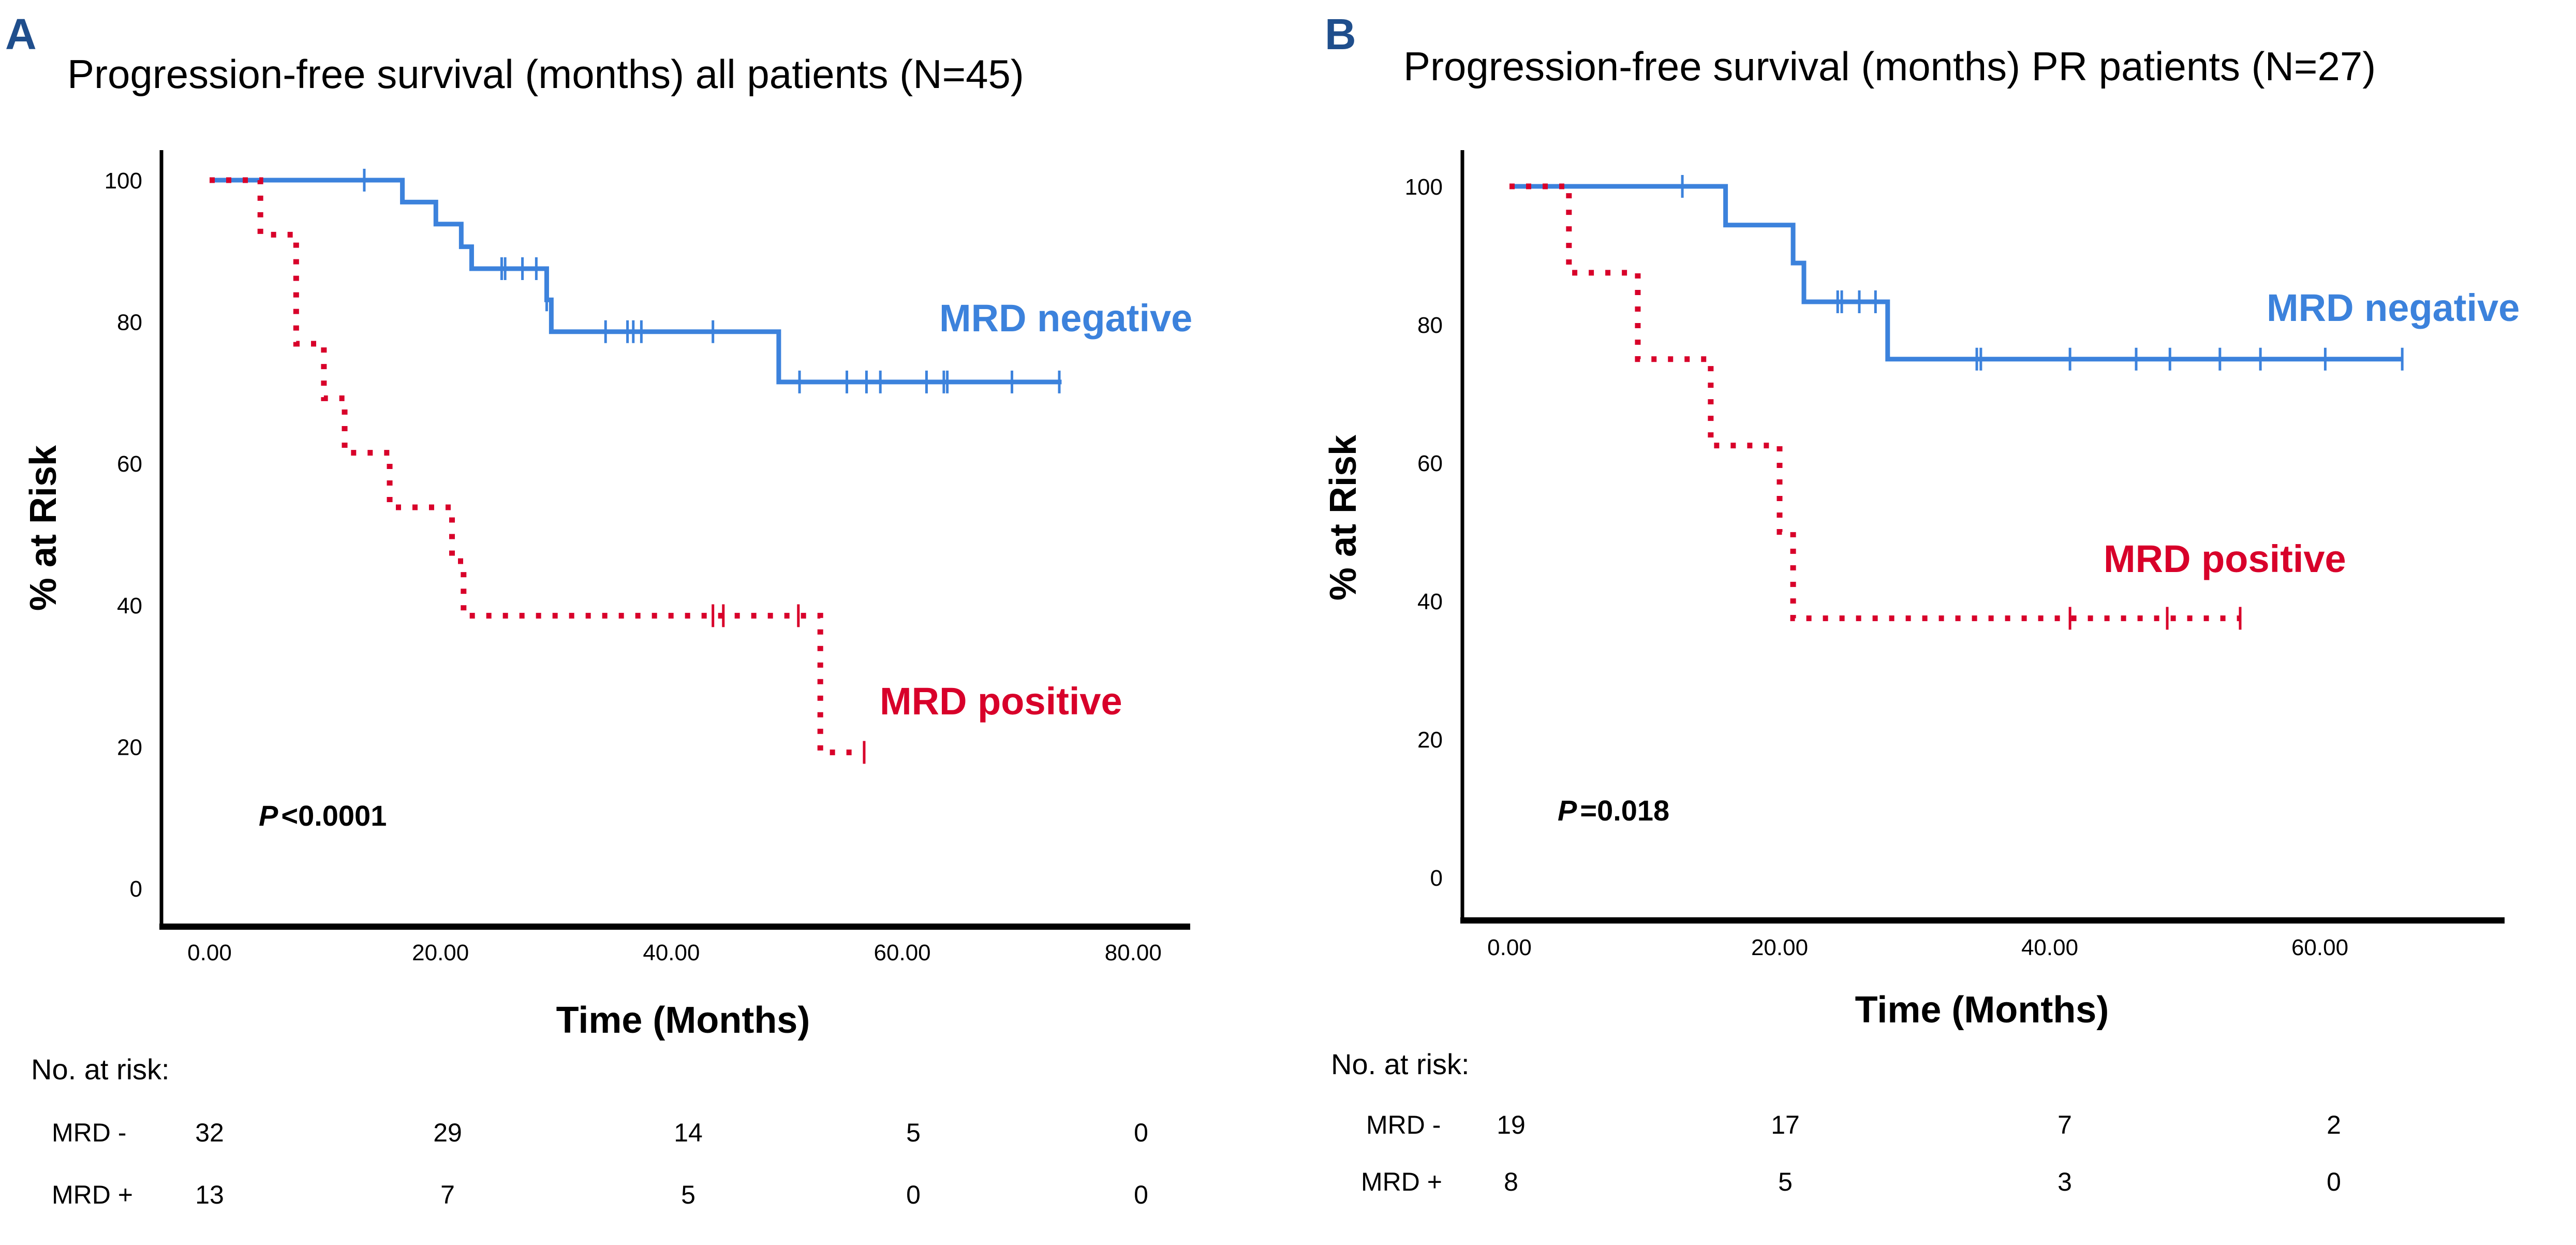 This screenshot has width=2576, height=1245. Describe the element at coordinates (1922, 1181) in the screenshot. I see `risk-row-mrd-positive: 8 5 3 0` at that location.